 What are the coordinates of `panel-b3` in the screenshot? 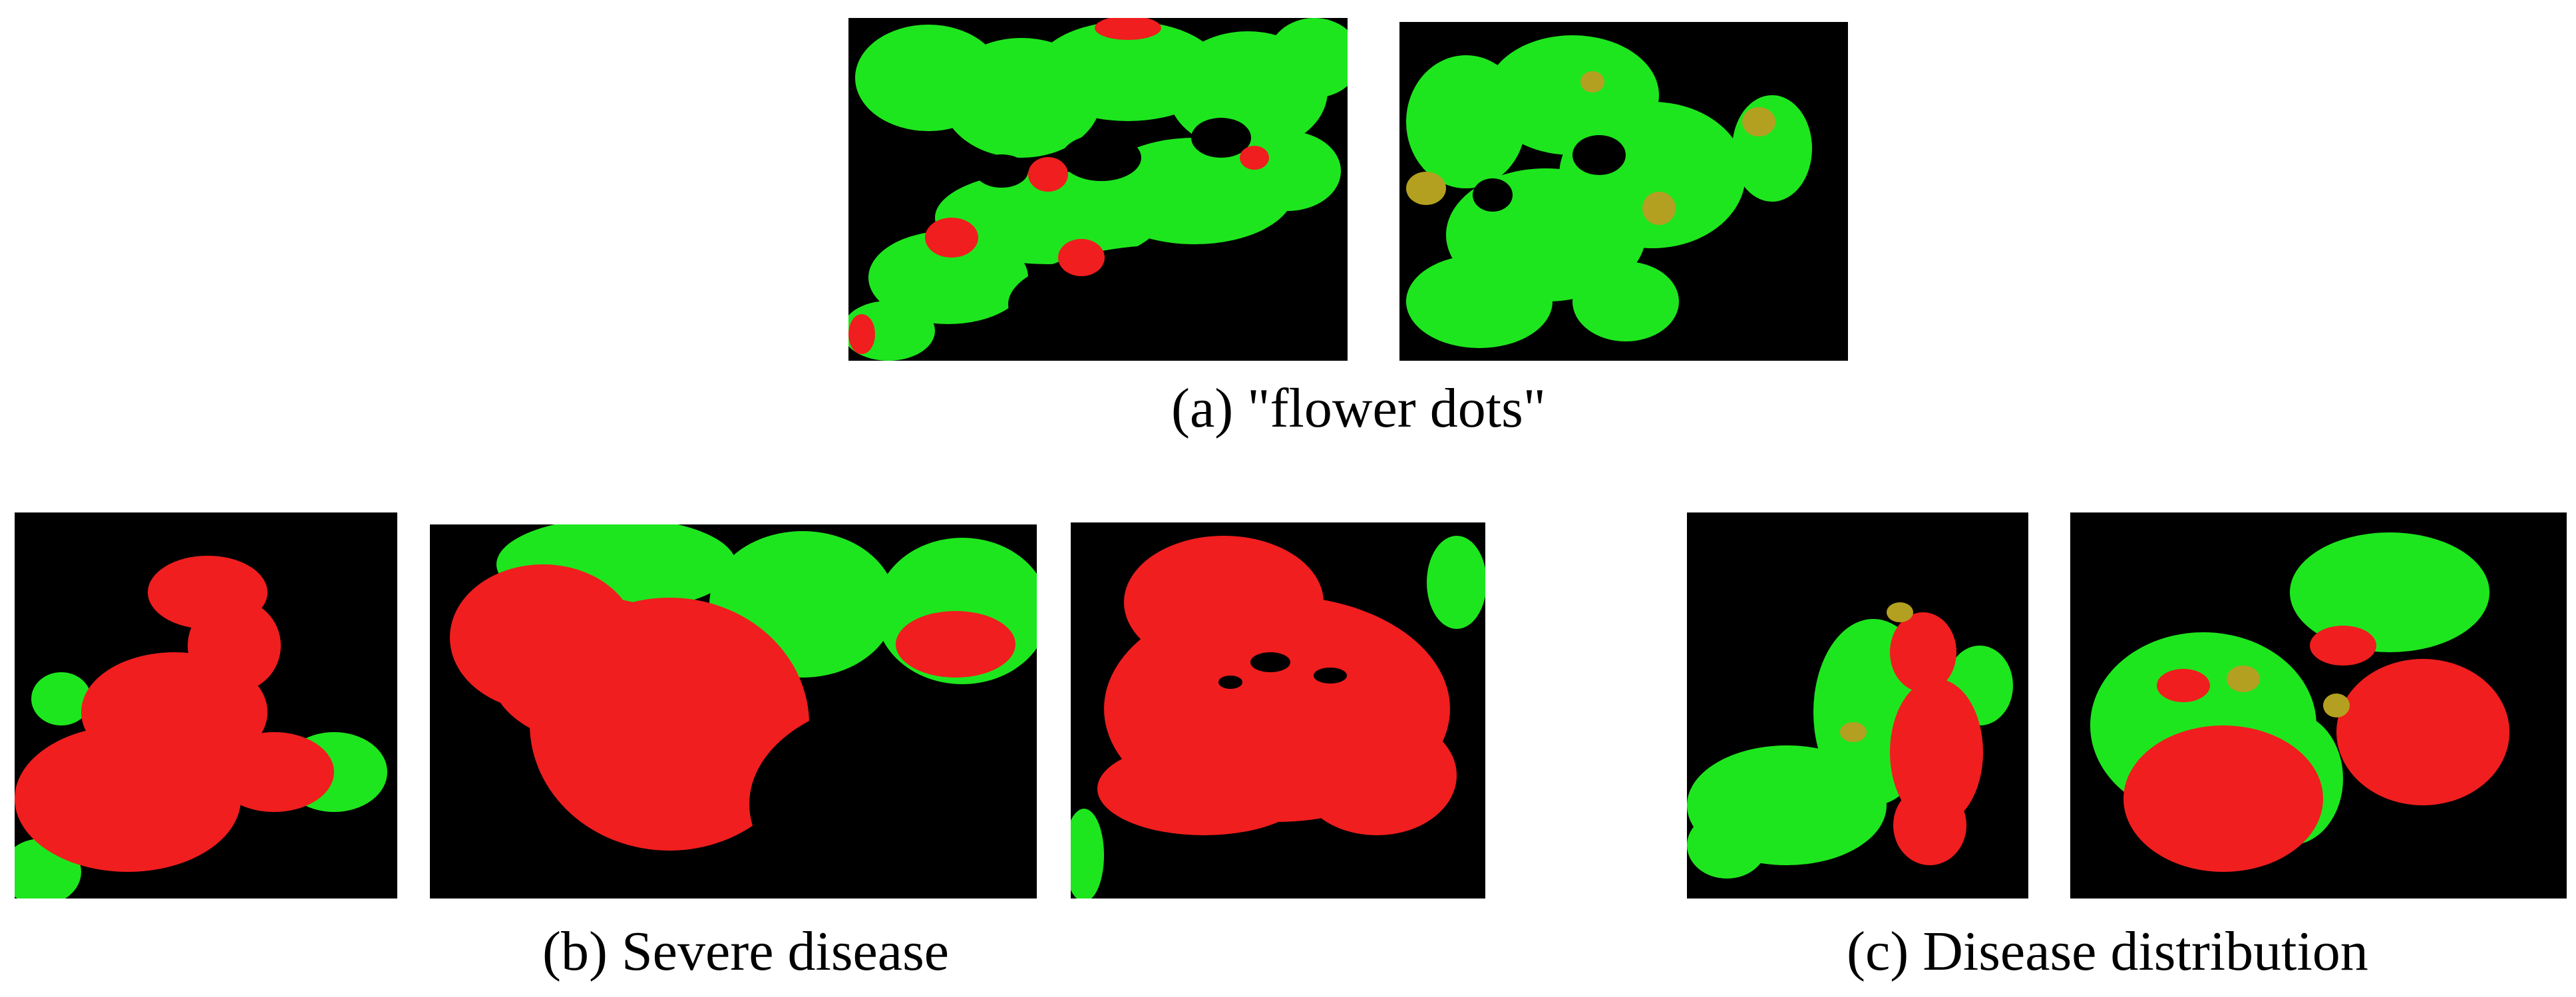 It's located at (1278, 710).